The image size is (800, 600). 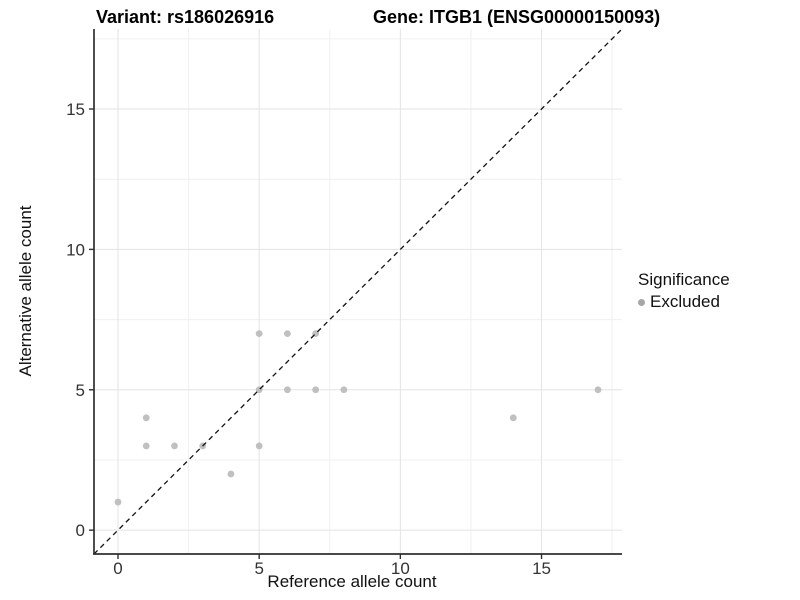 What do you see at coordinates (75, 249) in the screenshot?
I see `y-tick-label: 10` at bounding box center [75, 249].